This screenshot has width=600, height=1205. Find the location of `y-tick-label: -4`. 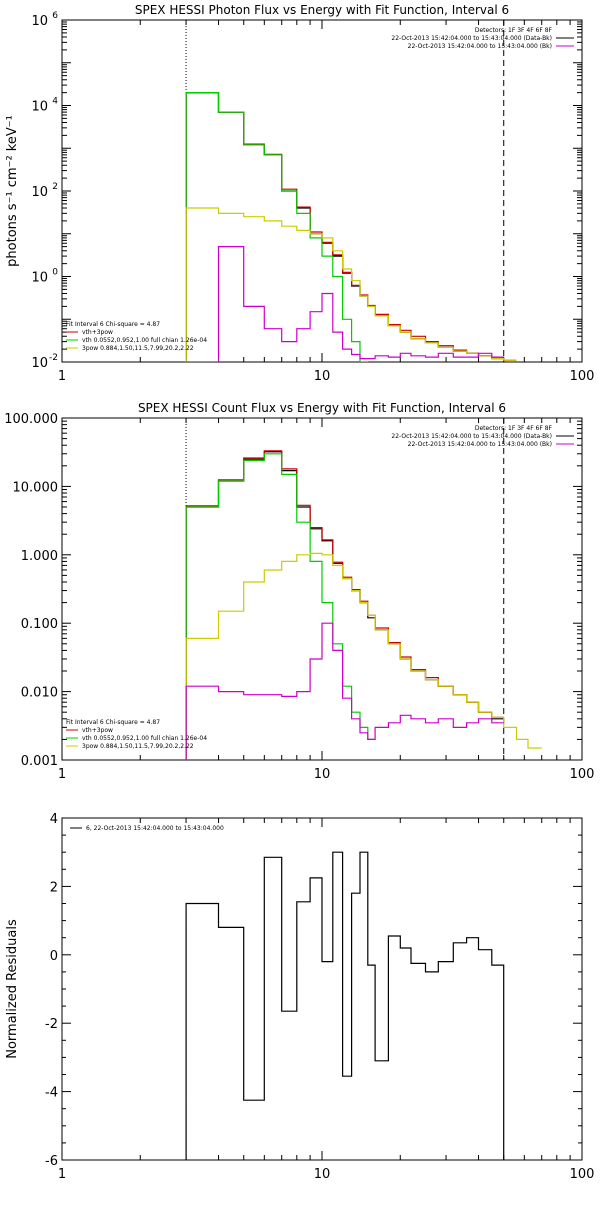

y-tick-label: -4 is located at coordinates (51, 1093).